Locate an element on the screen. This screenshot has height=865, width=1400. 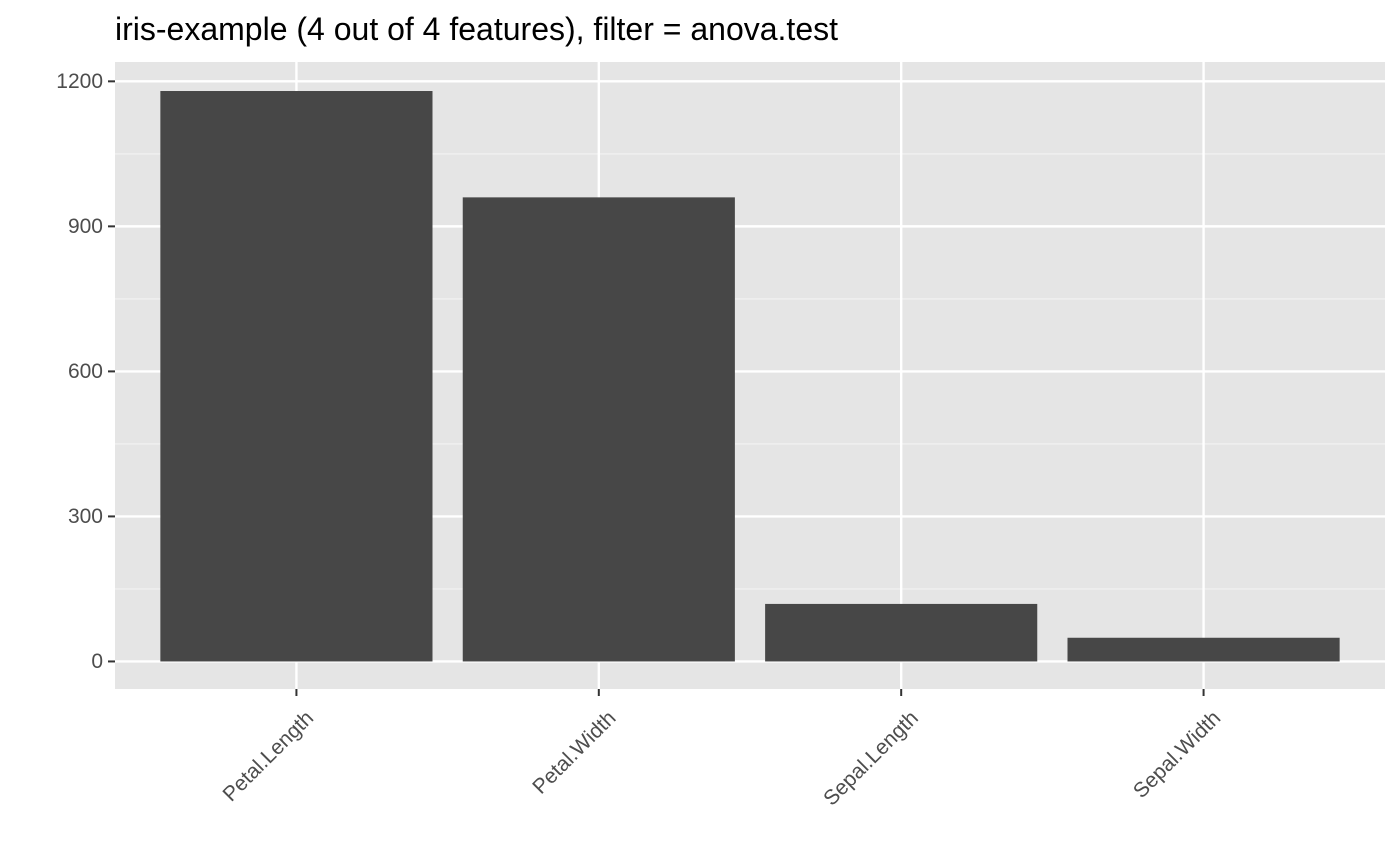
x-tick-label: Sepal.Length is located at coordinates (871, 758).